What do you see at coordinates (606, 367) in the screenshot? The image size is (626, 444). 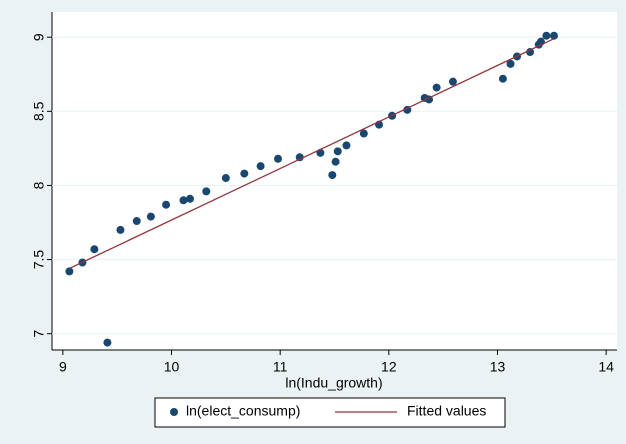 I see `x-tick-label: 14` at bounding box center [606, 367].